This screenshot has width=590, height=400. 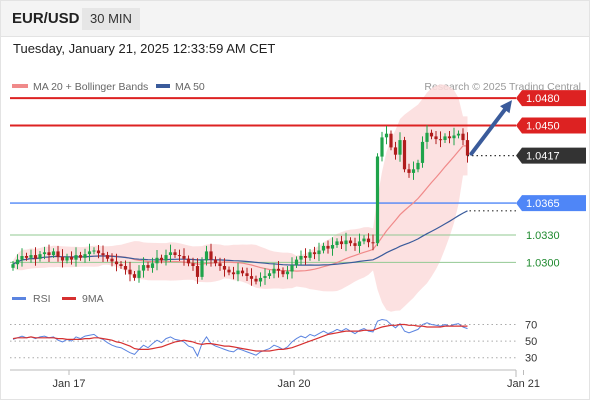 I want to click on instrument-title: EUR/USD, so click(x=46, y=18).